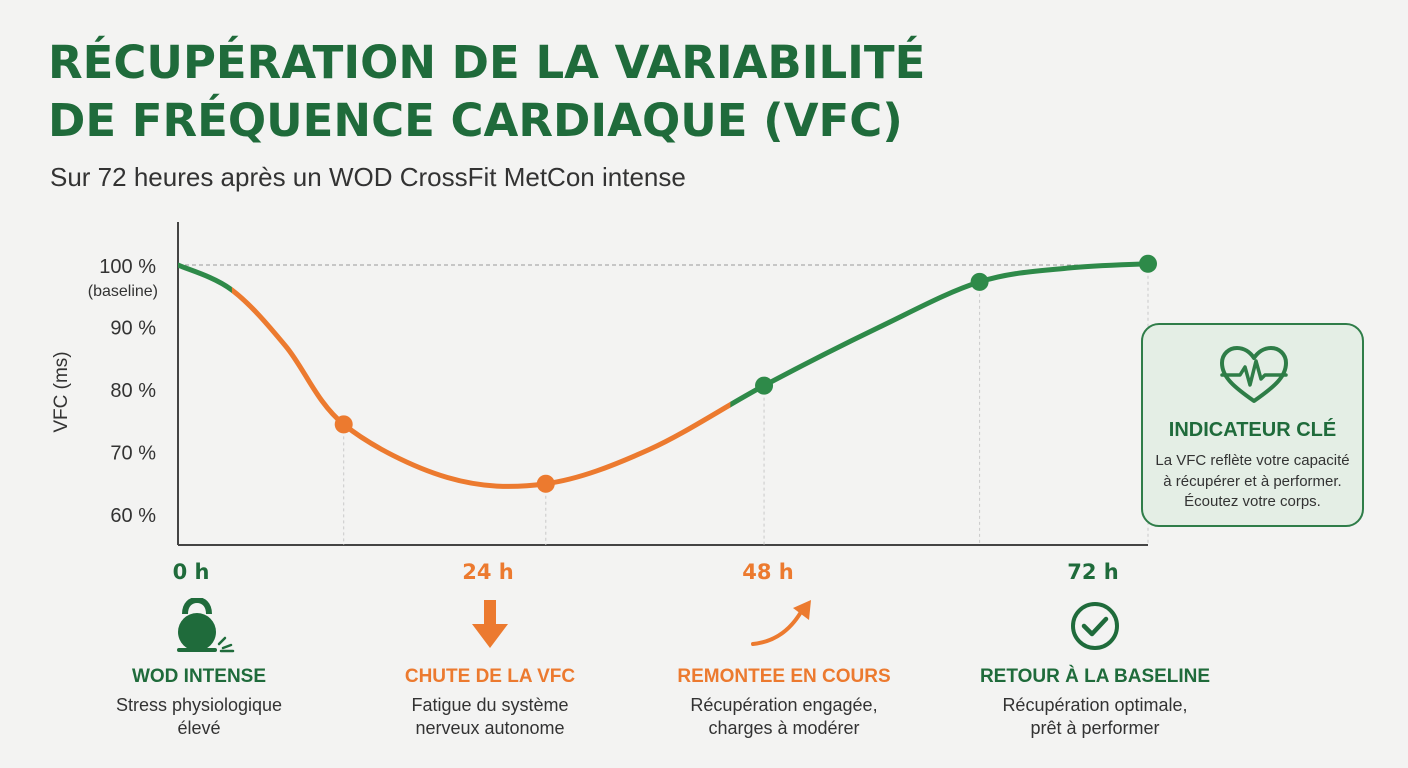 The image size is (1408, 768). What do you see at coordinates (768, 572) in the screenshot?
I see `x-tick-label: 48 h` at bounding box center [768, 572].